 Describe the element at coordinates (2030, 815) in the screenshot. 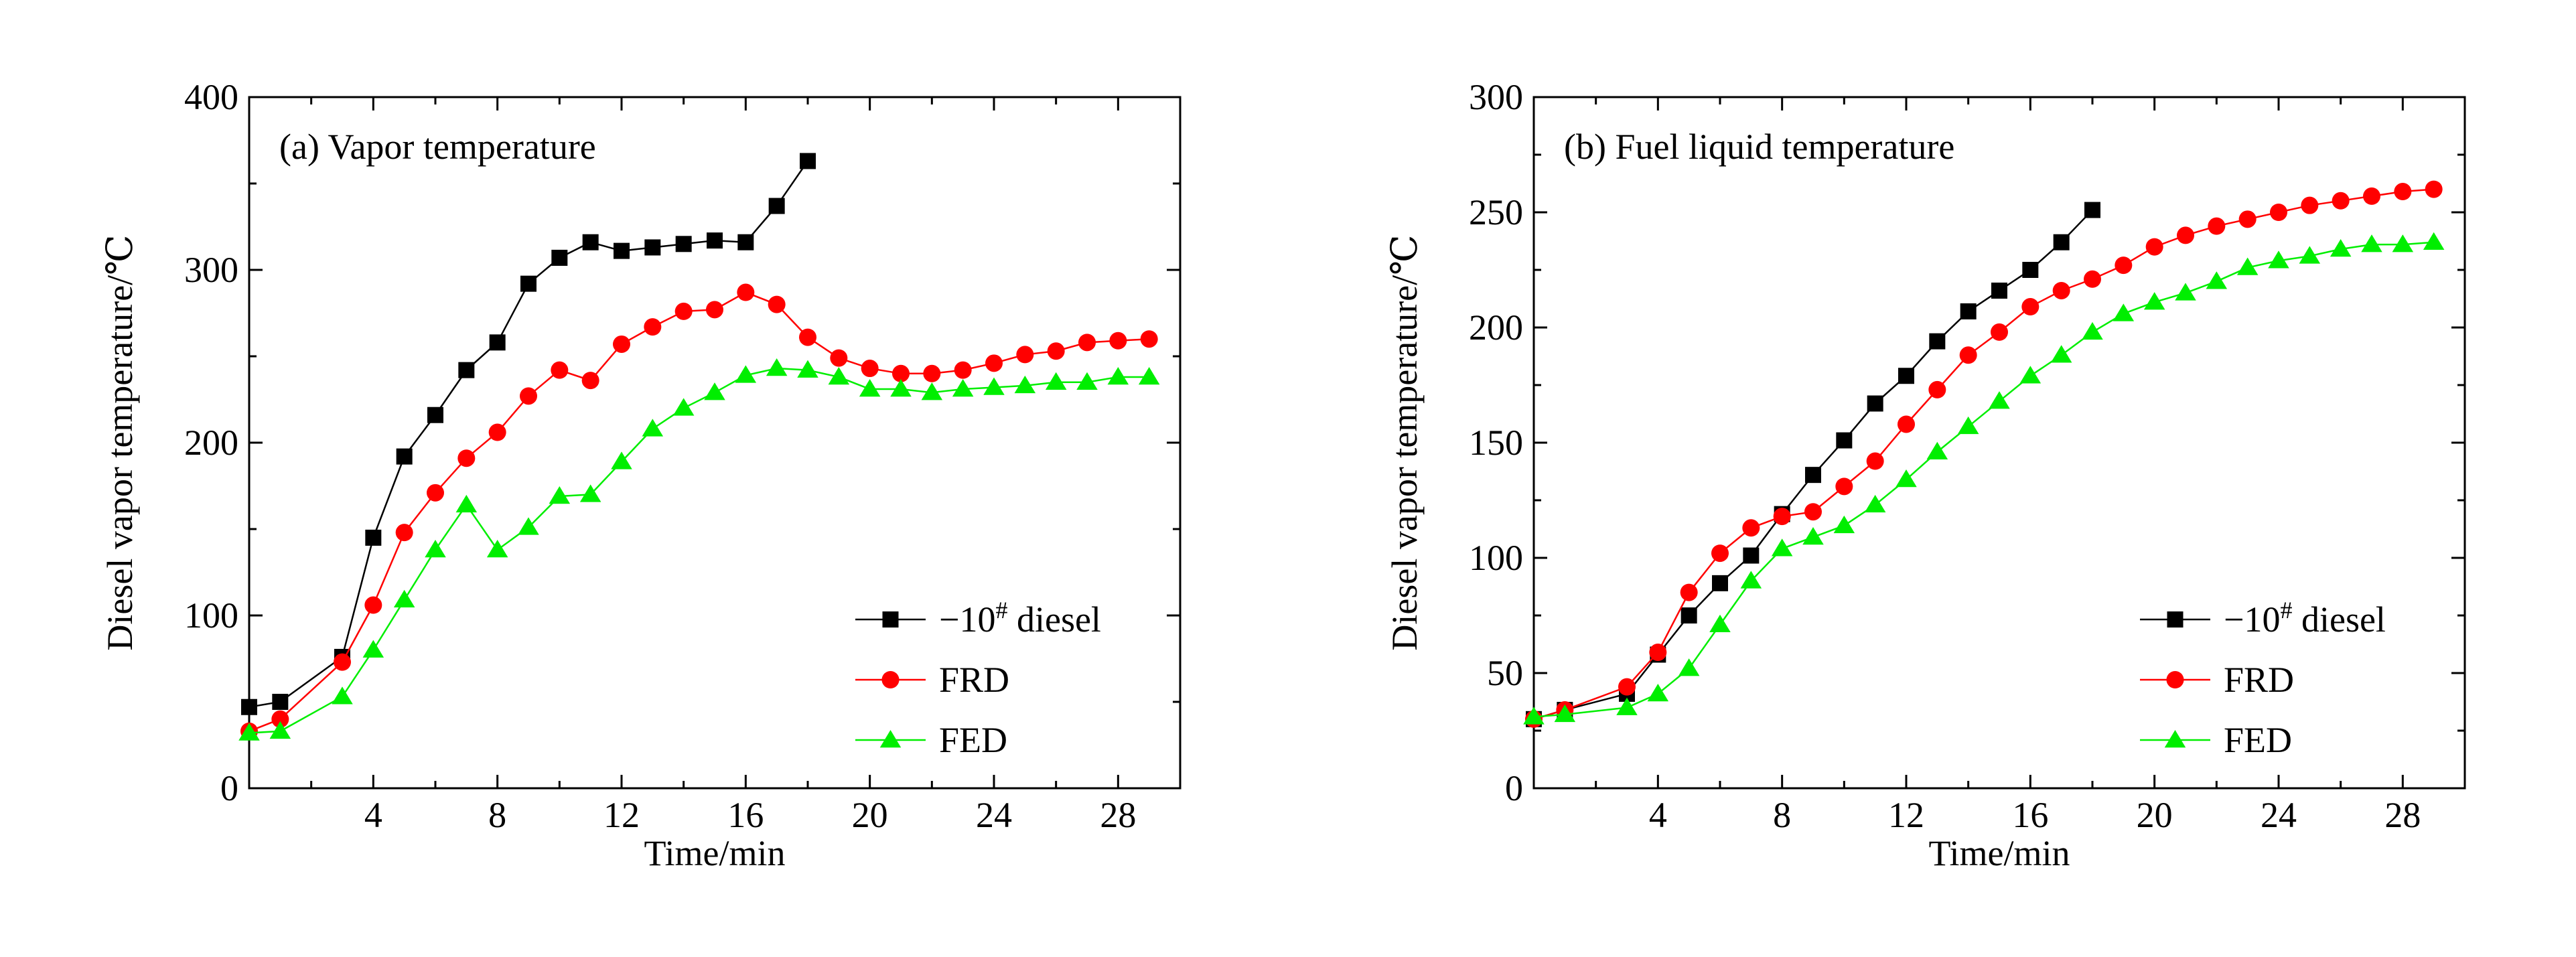

I see `x-tick-label: 16` at that location.